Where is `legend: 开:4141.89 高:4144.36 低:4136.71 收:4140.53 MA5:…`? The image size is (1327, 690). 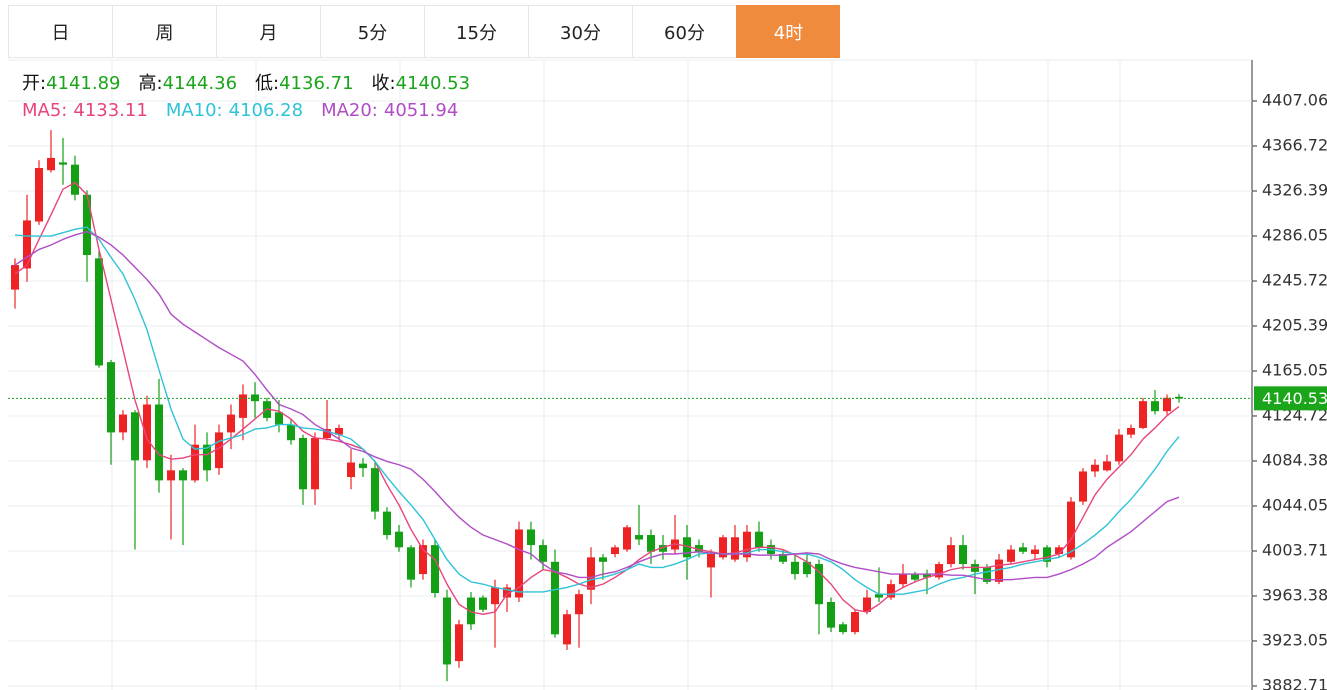 legend: 开:4141.89 高:4144.36 低:4136.71 收:4140.53 MA5:… is located at coordinates (255, 97).